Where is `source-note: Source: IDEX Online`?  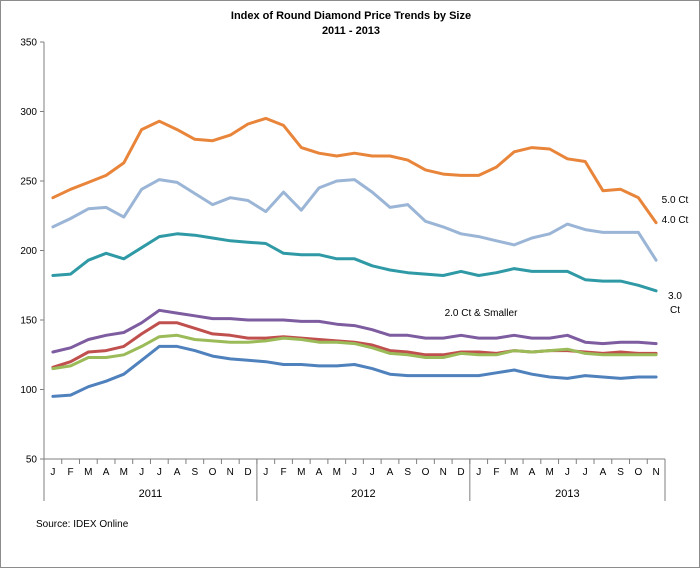 source-note: Source: IDEX Online is located at coordinates (82, 524).